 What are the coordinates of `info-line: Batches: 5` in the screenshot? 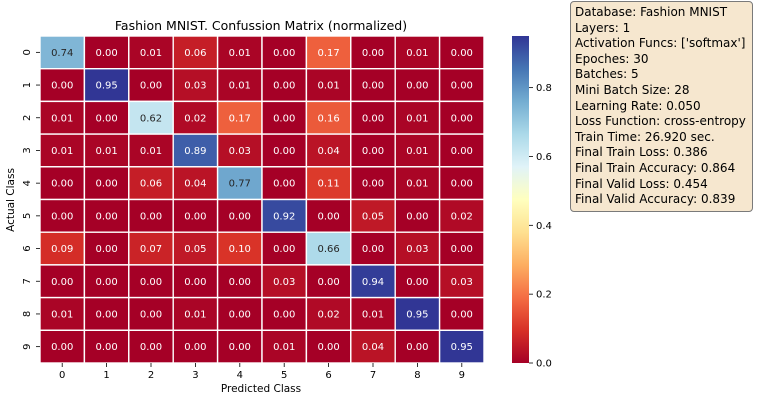 It's located at (607, 74).